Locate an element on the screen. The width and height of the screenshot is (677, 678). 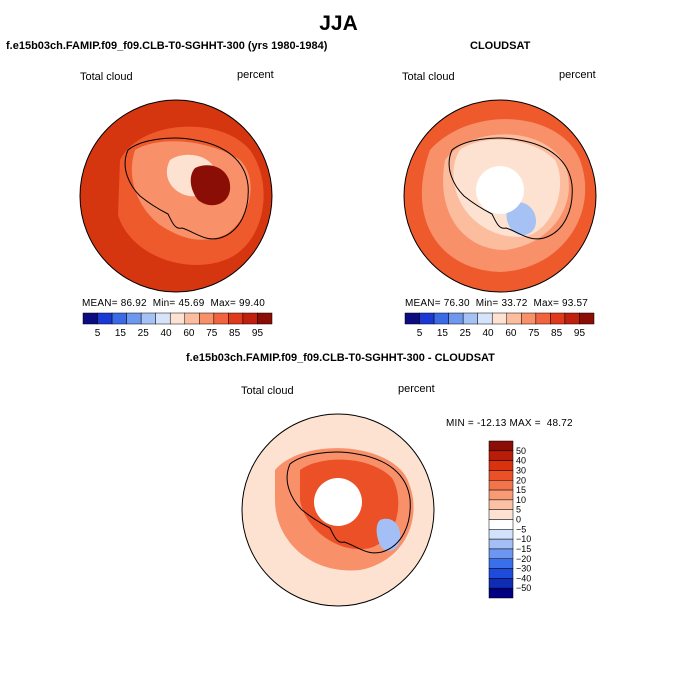
panel1-stats: MEAN= 86.92 Min= 45.69 Max= 99.40 is located at coordinates (173, 303).